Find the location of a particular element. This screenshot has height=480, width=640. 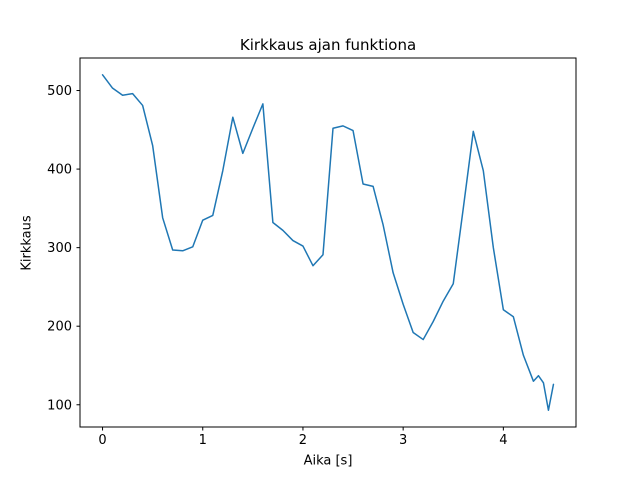

x-tick-label: 1 is located at coordinates (203, 440).